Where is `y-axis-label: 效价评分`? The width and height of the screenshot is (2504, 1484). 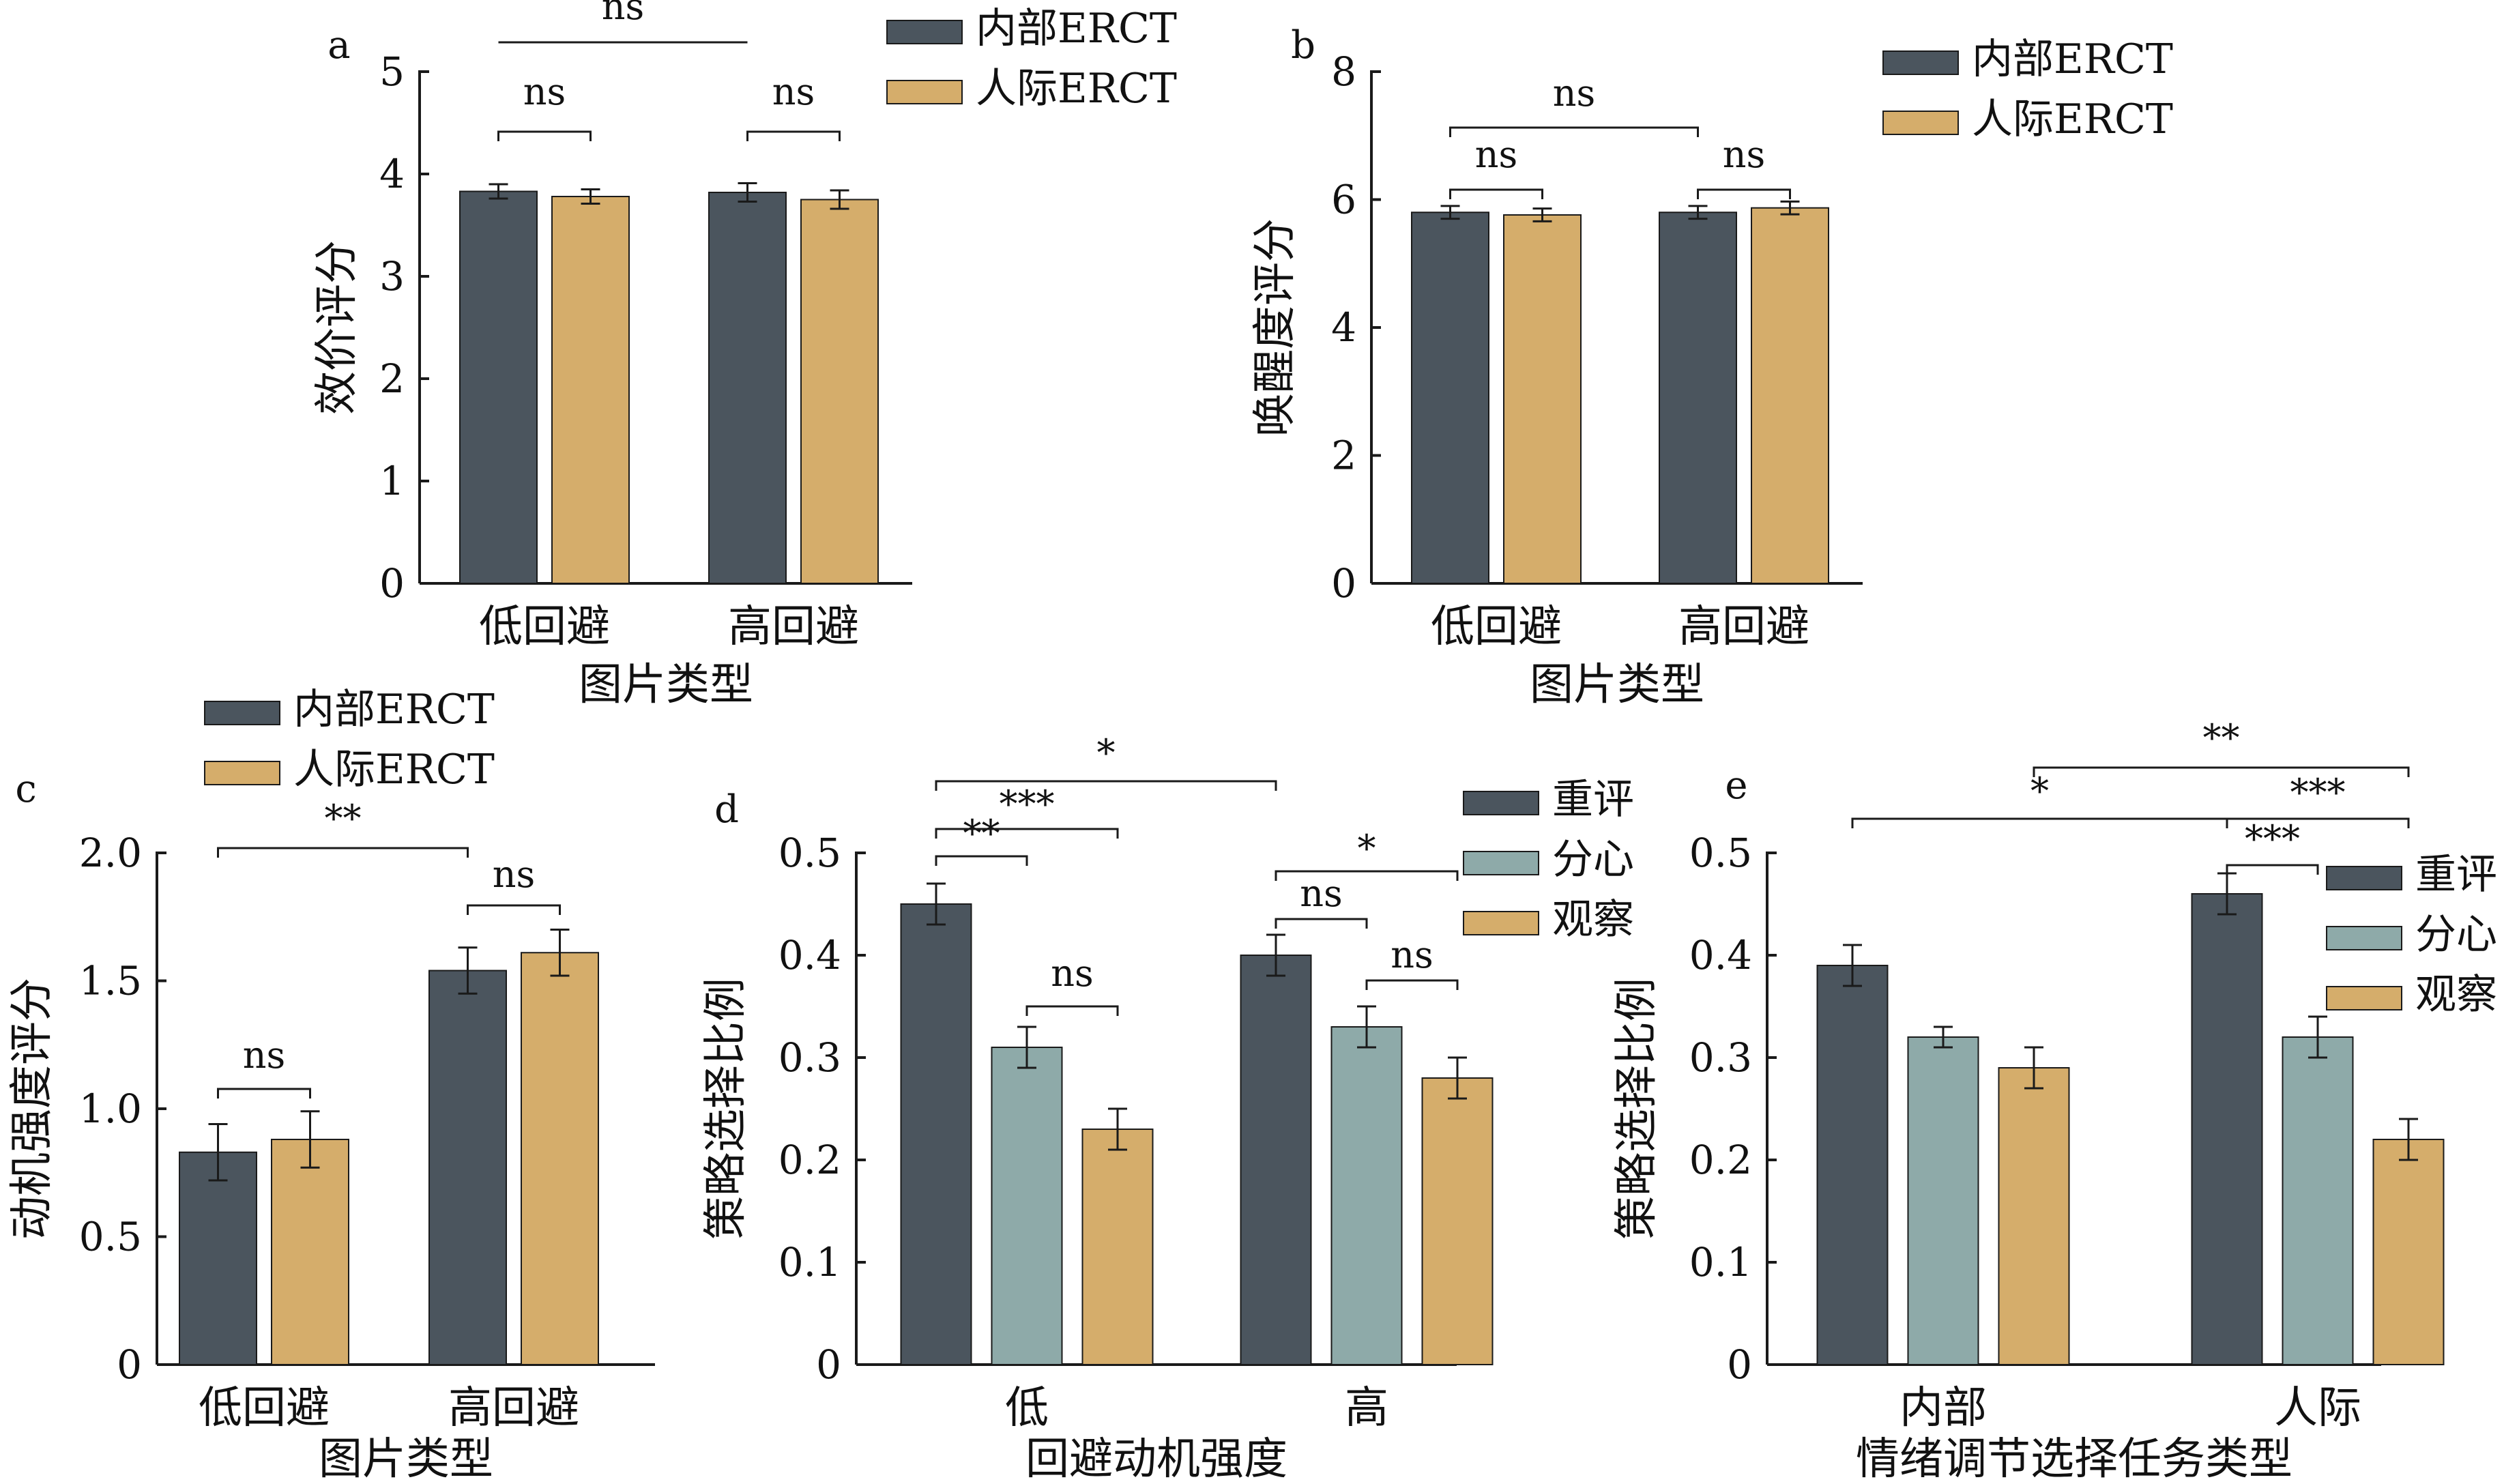 y-axis-label: 效价评分 is located at coordinates (337, 327).